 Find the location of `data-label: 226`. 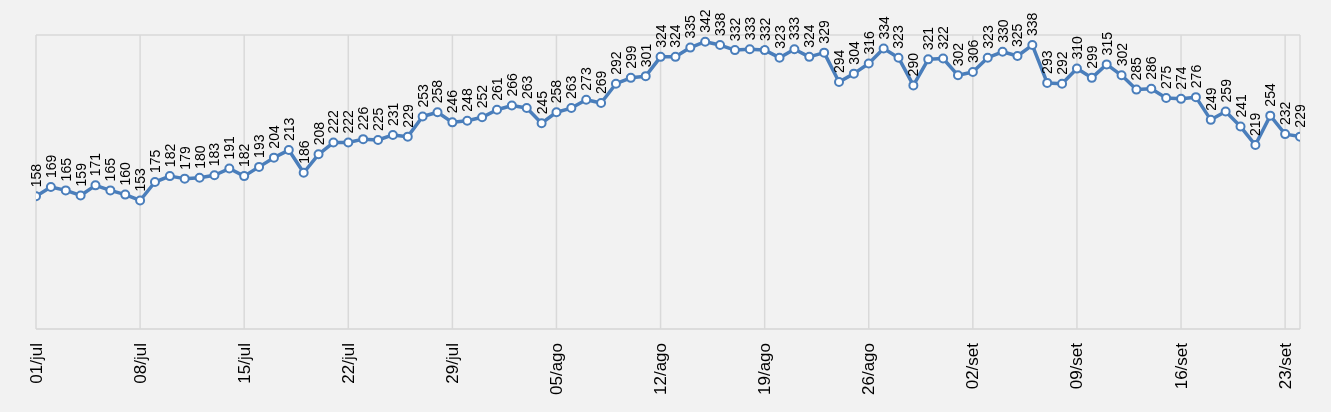

data-label: 226 is located at coordinates (363, 118).